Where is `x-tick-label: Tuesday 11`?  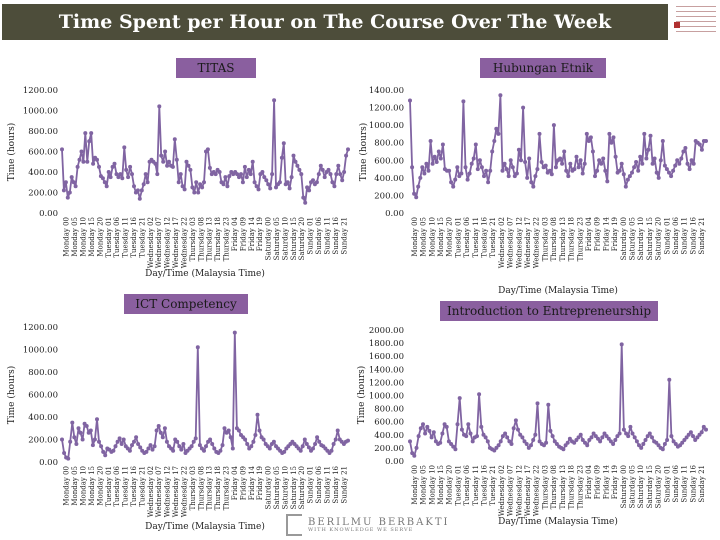
x-tick-label: Tuesday 11 is located at coordinates (476, 485).